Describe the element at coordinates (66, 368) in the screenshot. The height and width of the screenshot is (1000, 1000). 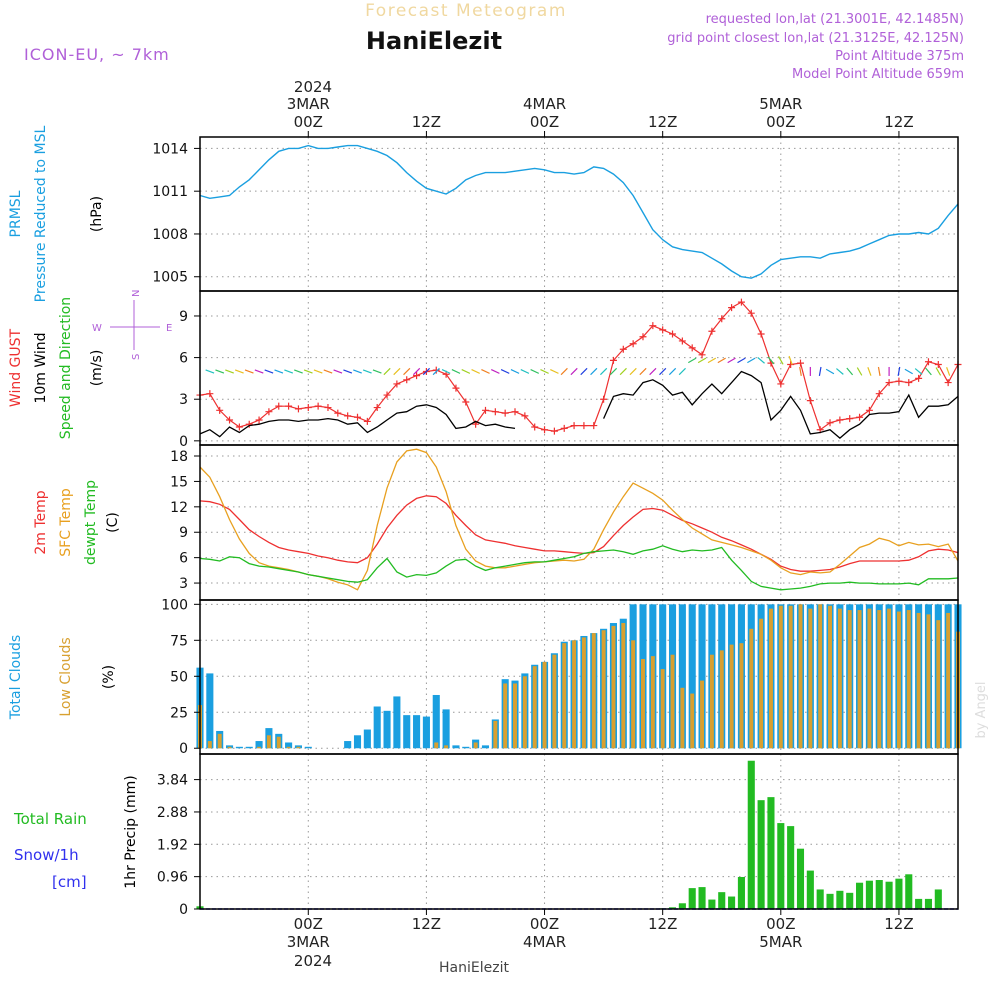
I see `wind-axis-label: Speed and Direction` at that location.